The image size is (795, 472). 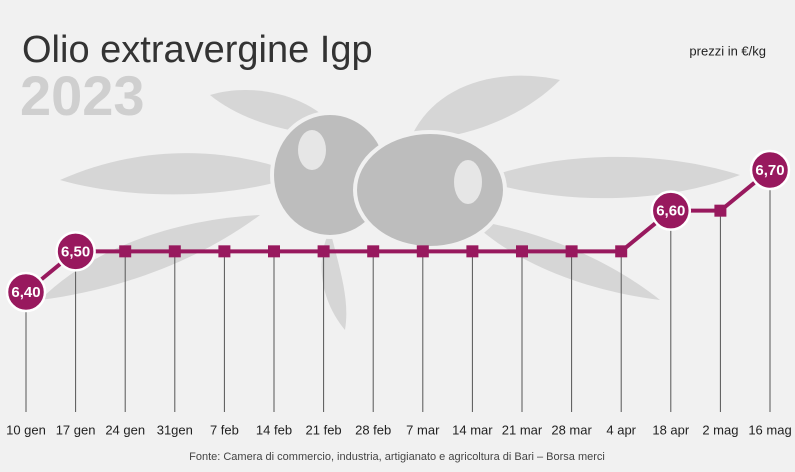 What do you see at coordinates (125, 429) in the screenshot?
I see `x-tick-label: 24 gen` at bounding box center [125, 429].